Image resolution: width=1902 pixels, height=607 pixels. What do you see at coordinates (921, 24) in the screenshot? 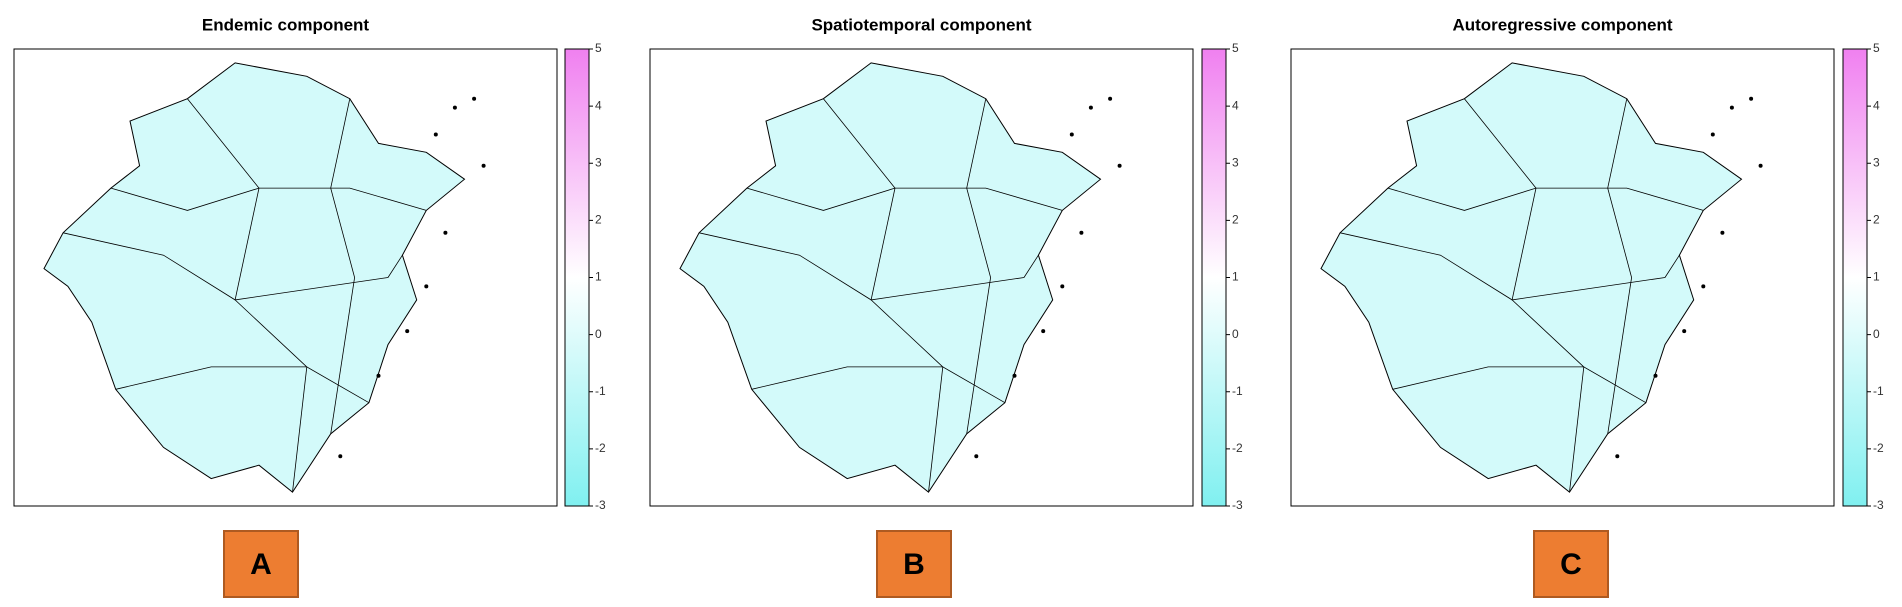
I see `panel-title: Spatiotemporal component` at bounding box center [921, 24].